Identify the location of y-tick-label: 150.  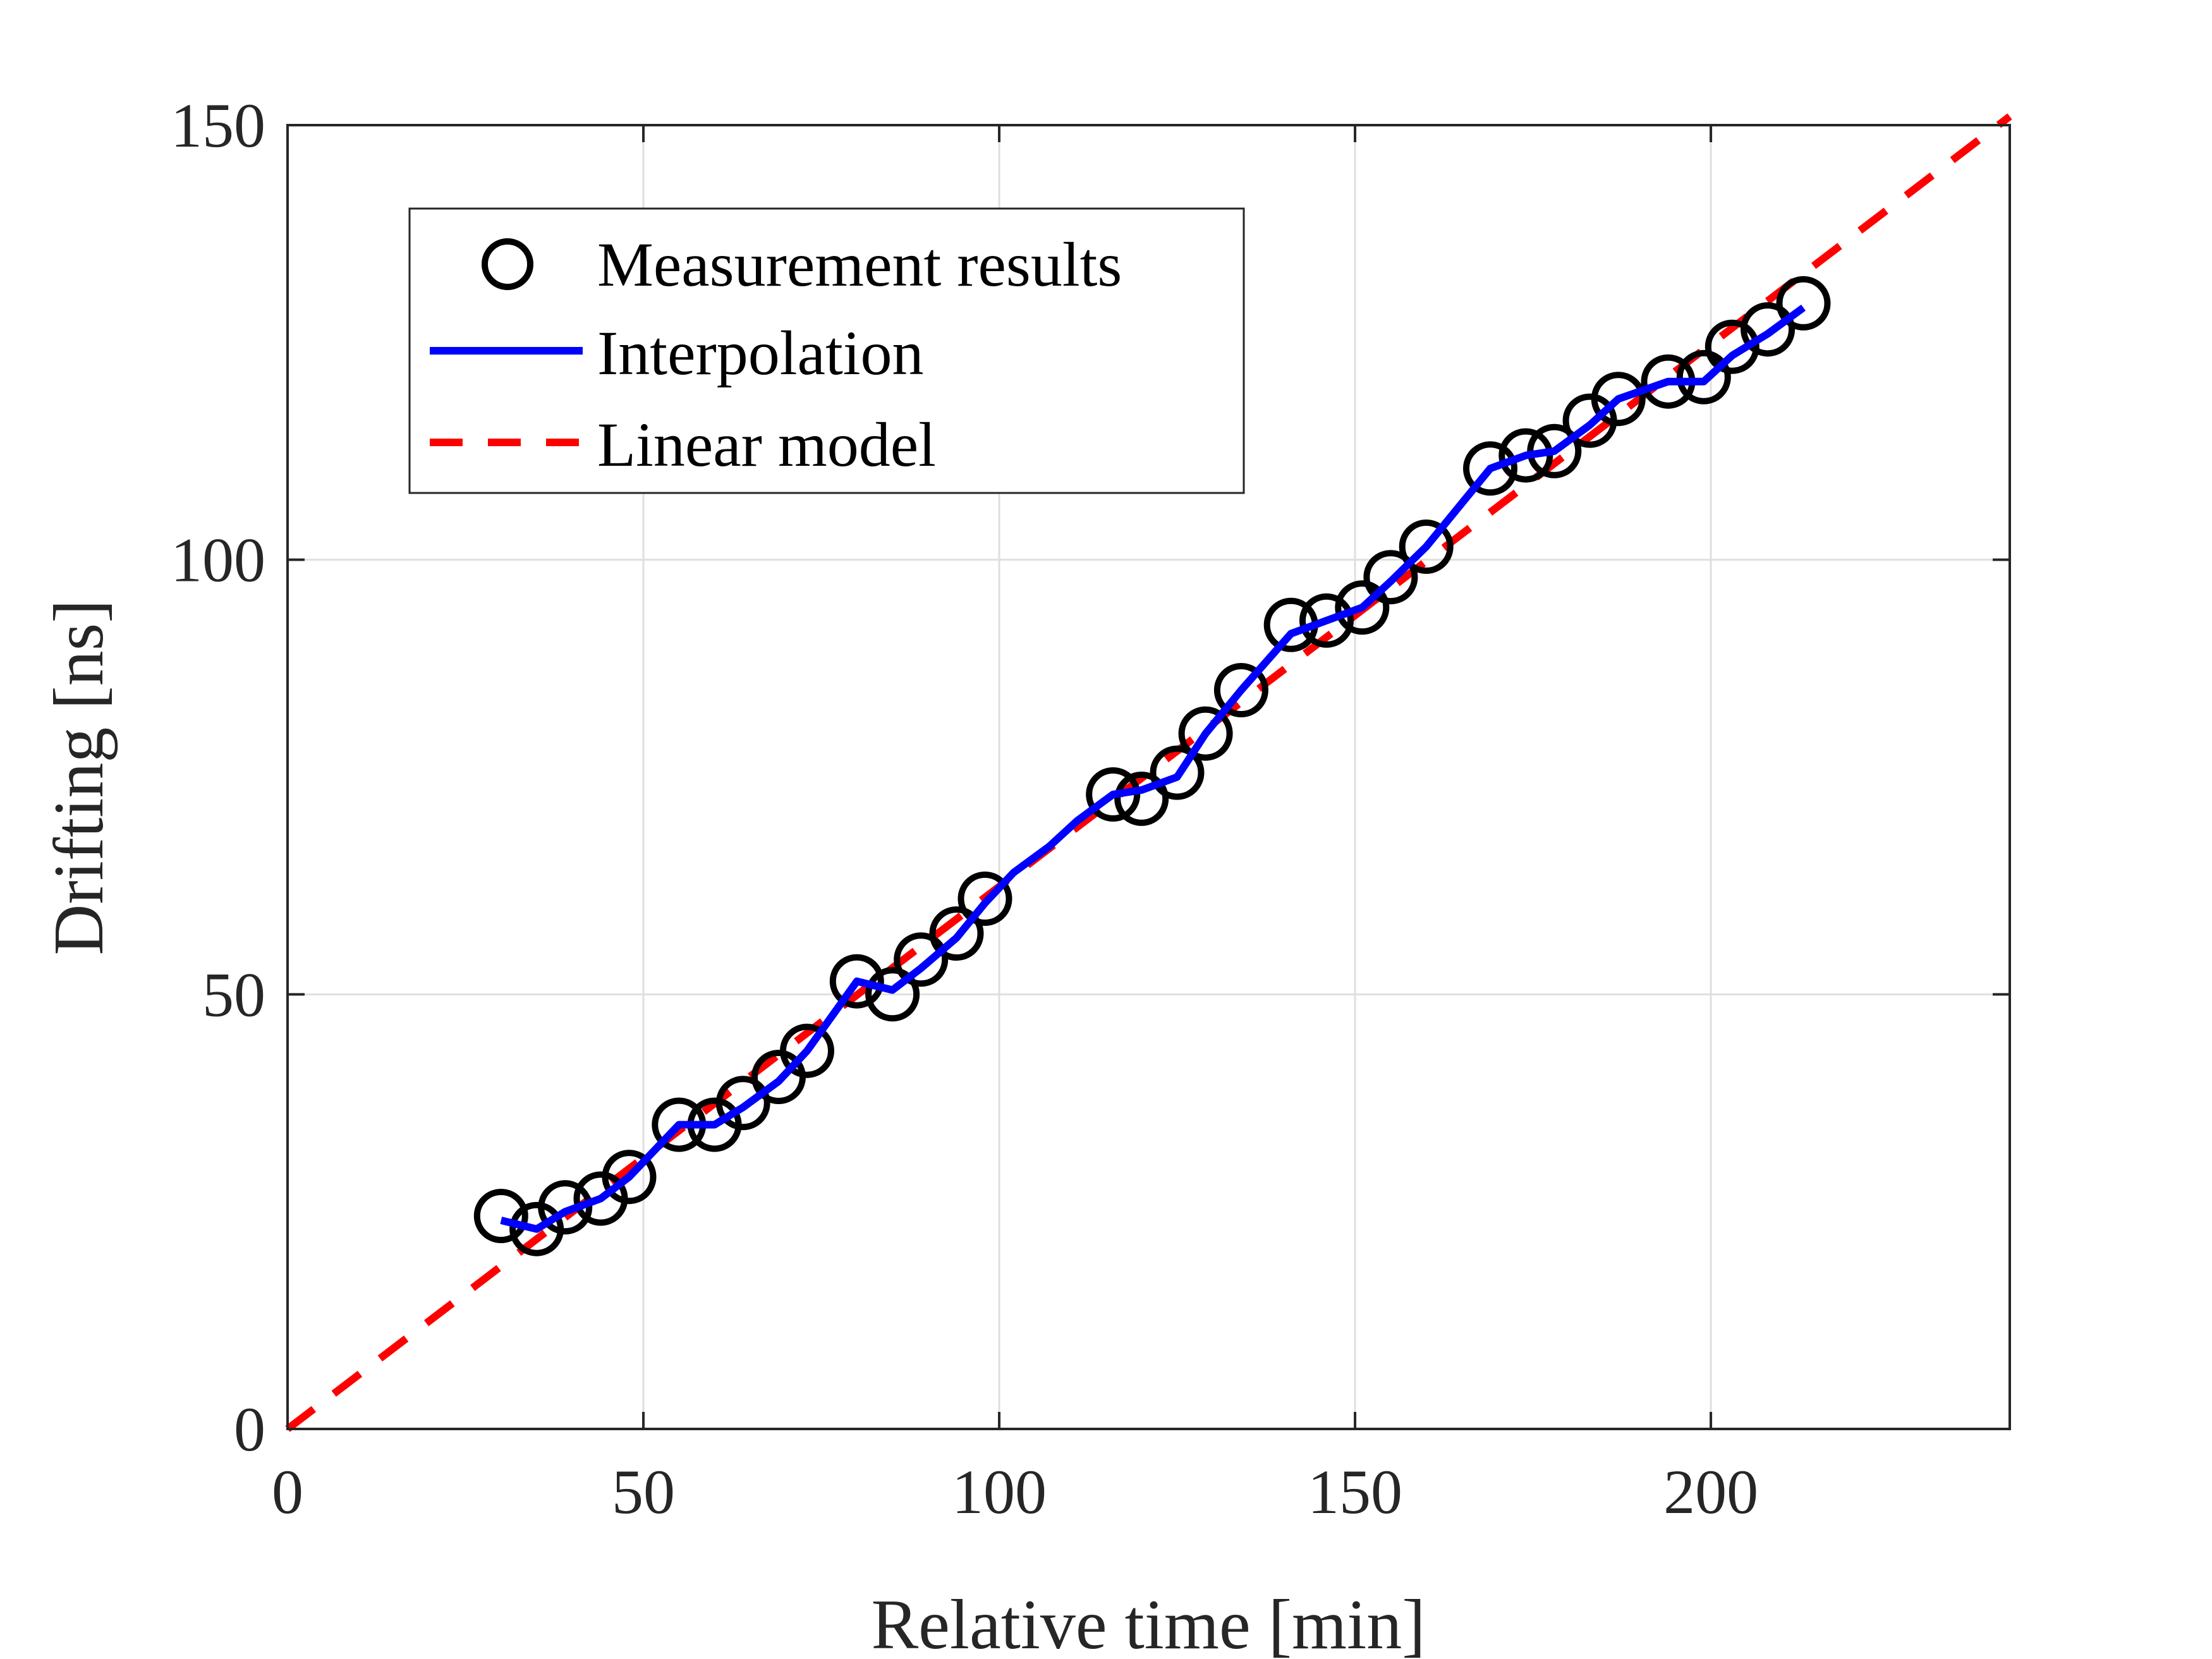
(218, 125).